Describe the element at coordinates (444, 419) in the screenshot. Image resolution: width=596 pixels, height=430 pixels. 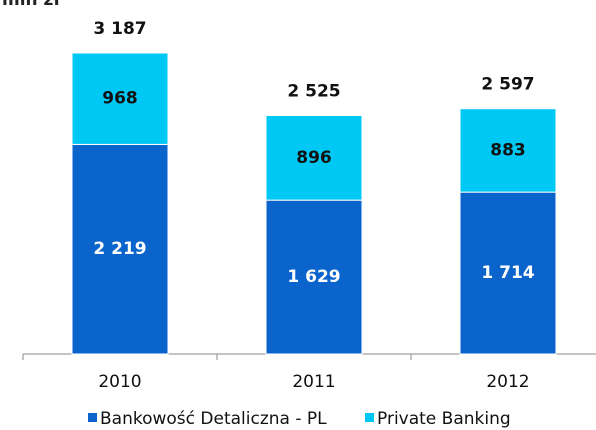
I see `legend-label: Private Banking` at that location.